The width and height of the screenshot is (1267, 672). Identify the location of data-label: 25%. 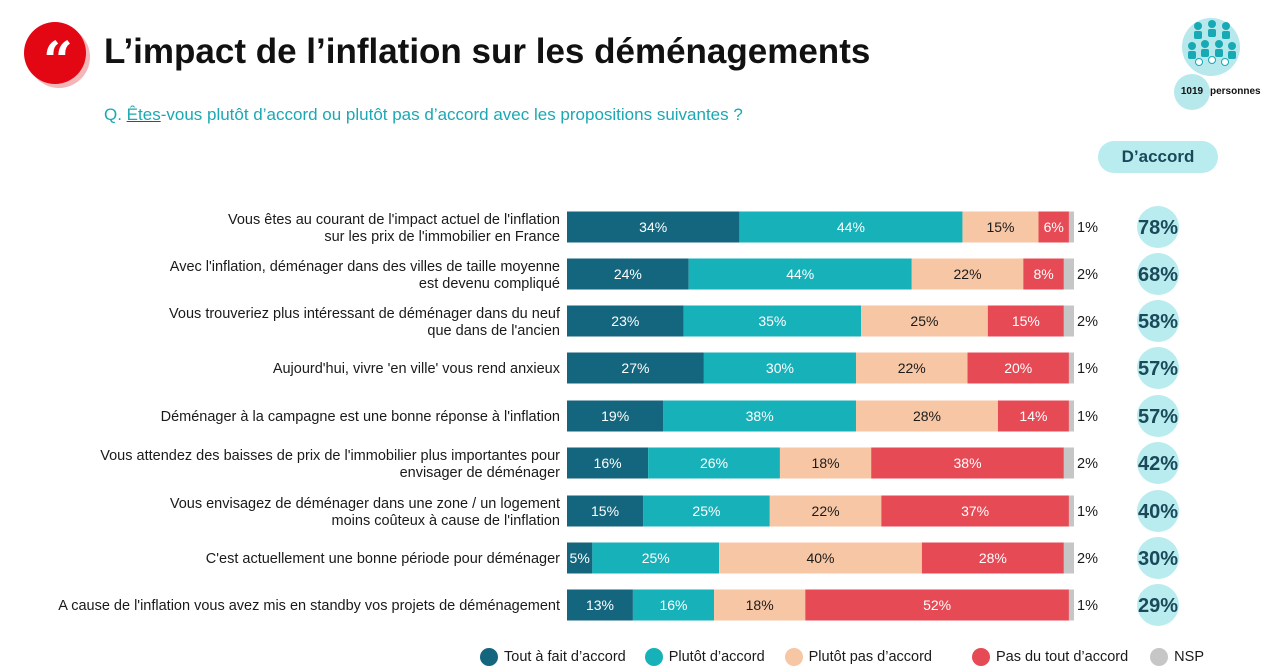
(924, 321).